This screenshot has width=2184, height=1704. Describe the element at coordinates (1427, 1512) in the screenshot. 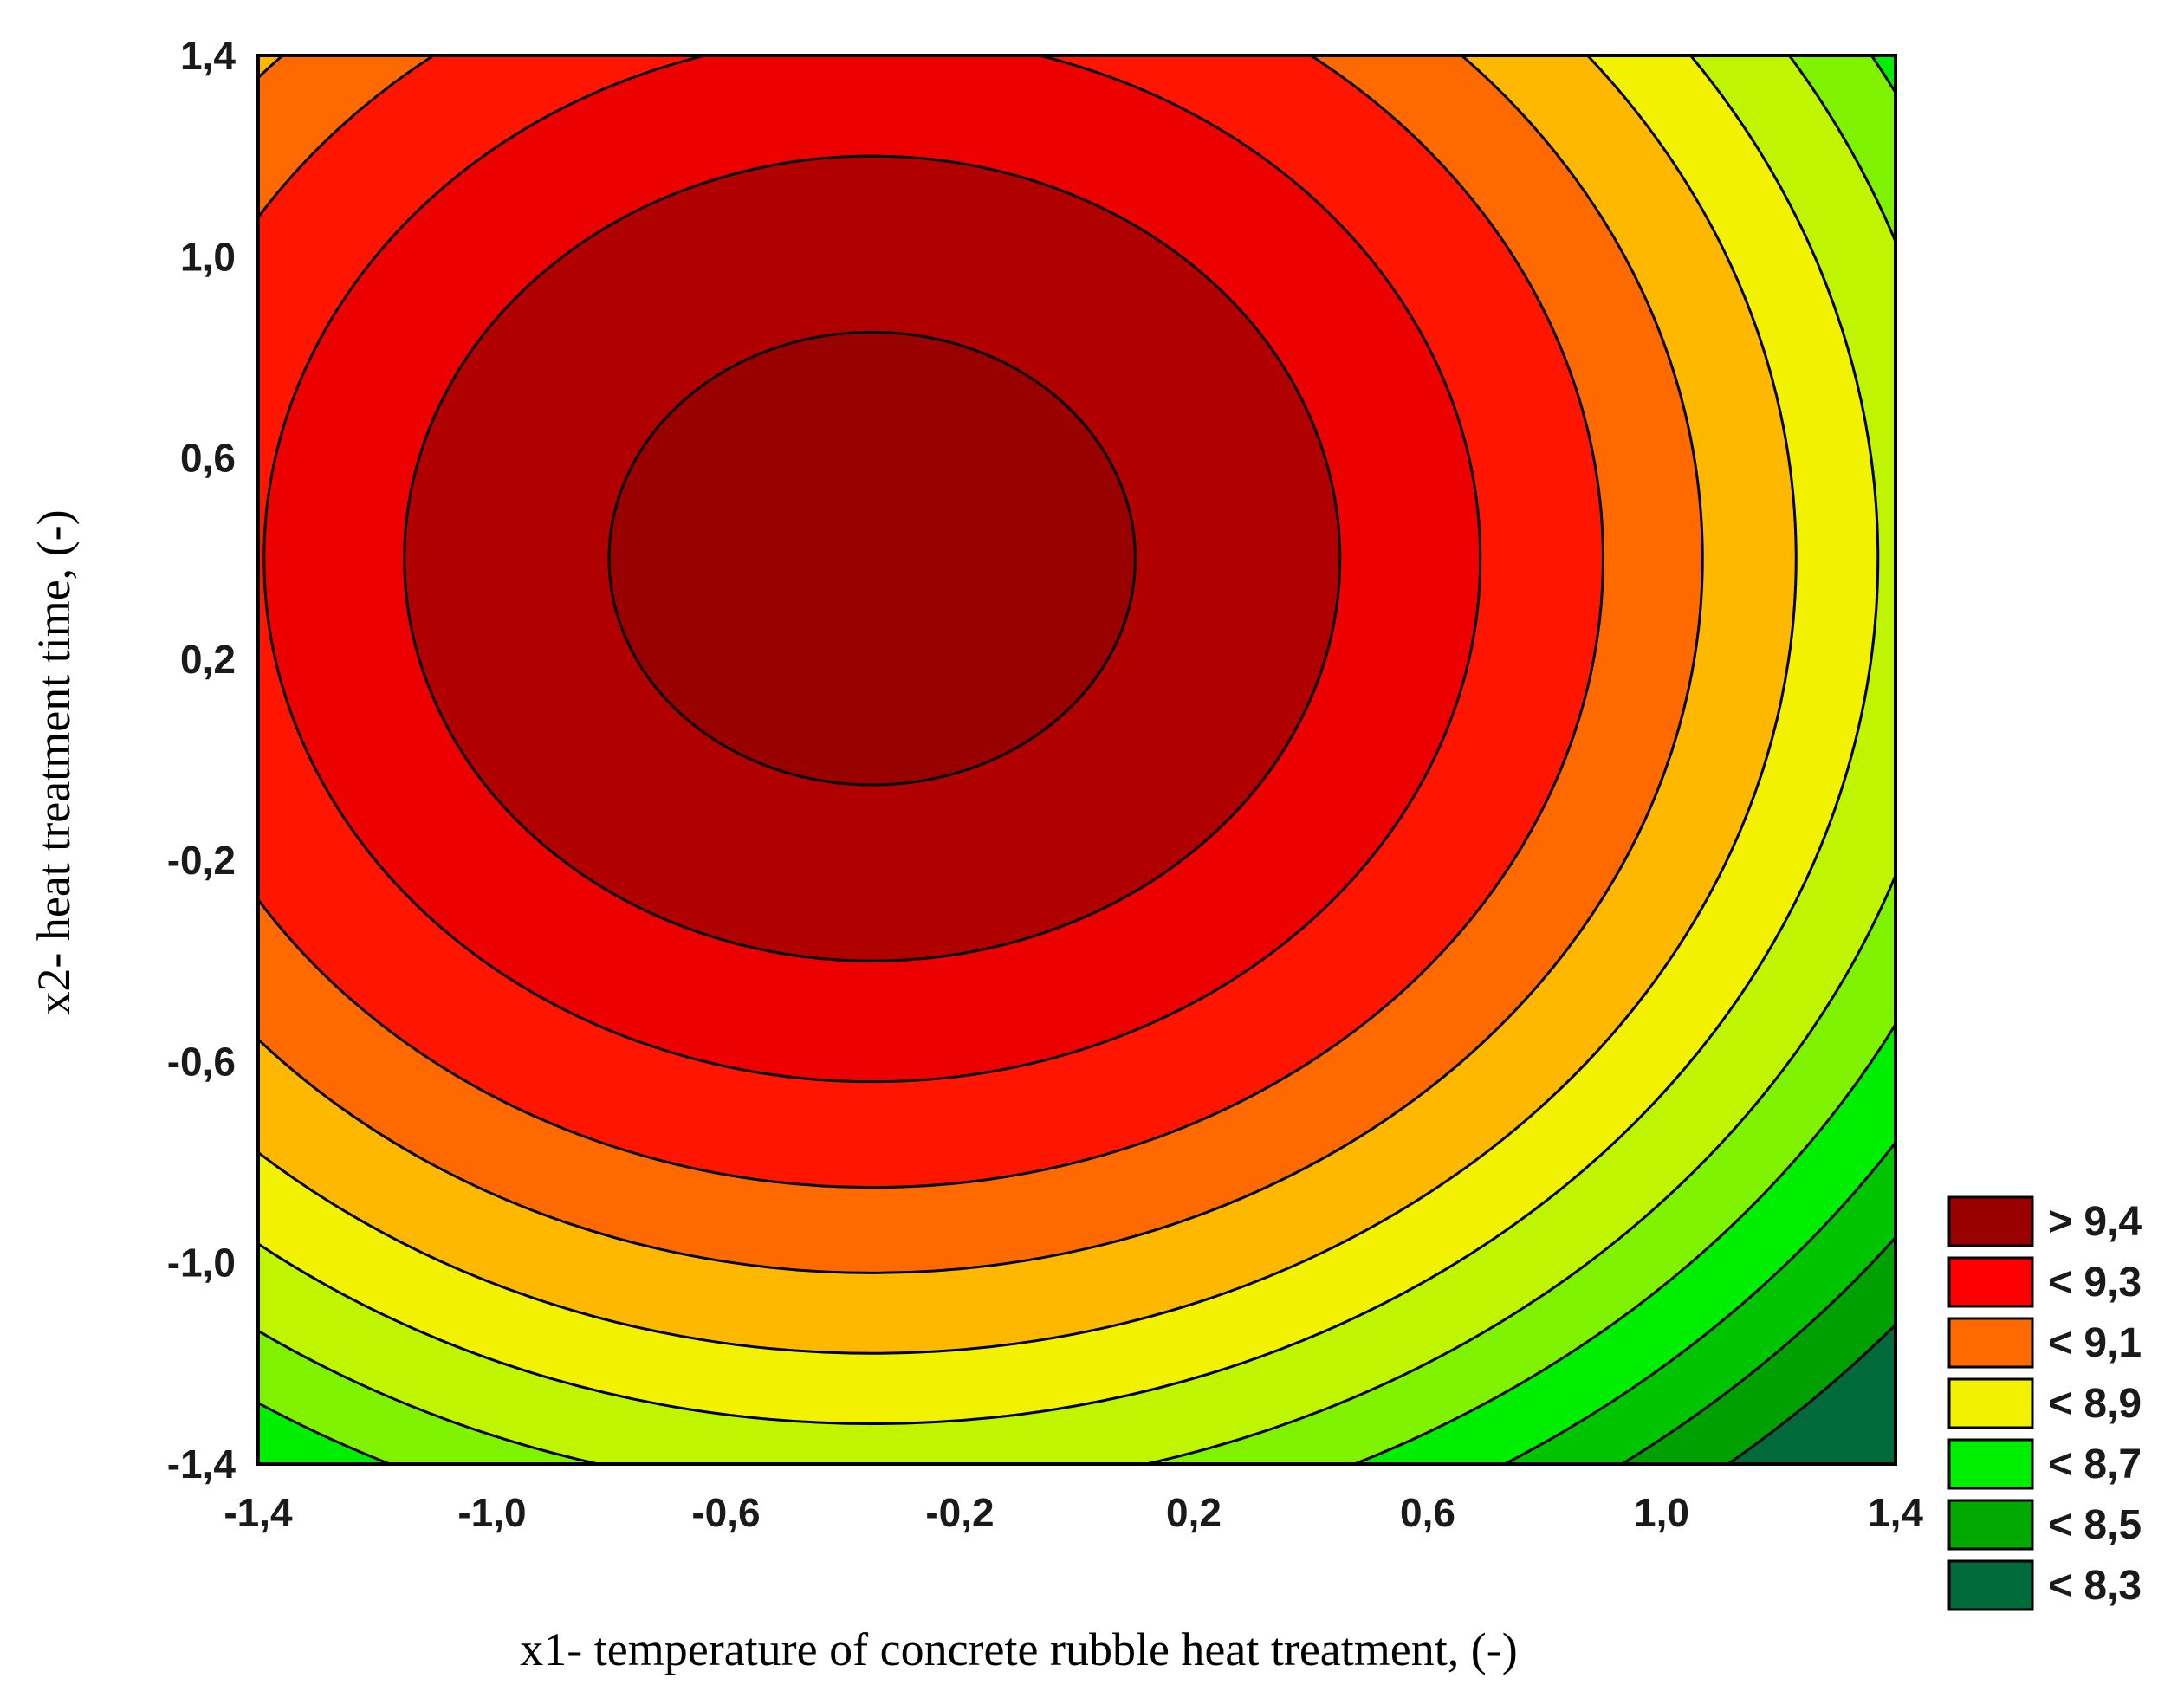

I see `x-tick-label: 0,6` at that location.